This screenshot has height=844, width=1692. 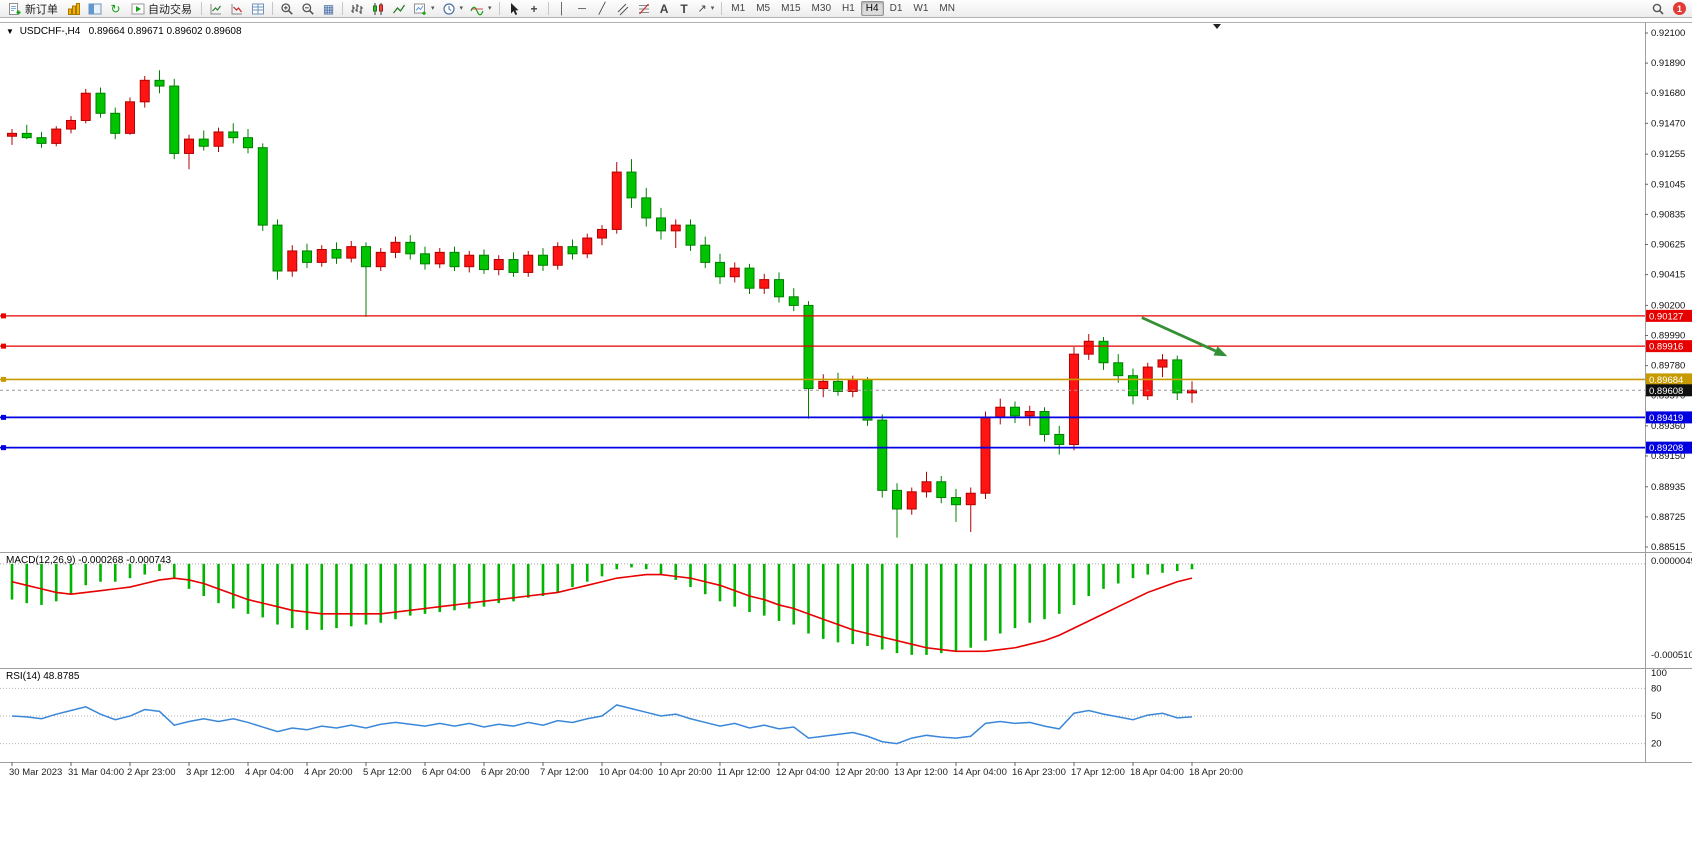 I want to click on chart-symbol-period: USDCHF-,H4, so click(x=50, y=31).